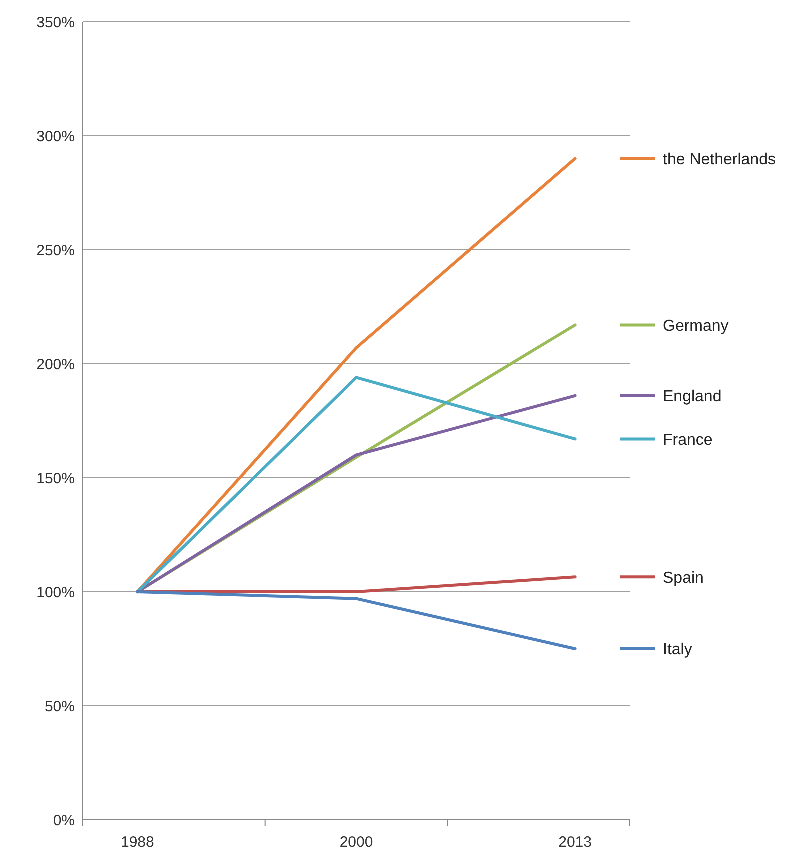  What do you see at coordinates (575, 842) in the screenshot?
I see `x-tick-label: 2013` at bounding box center [575, 842].